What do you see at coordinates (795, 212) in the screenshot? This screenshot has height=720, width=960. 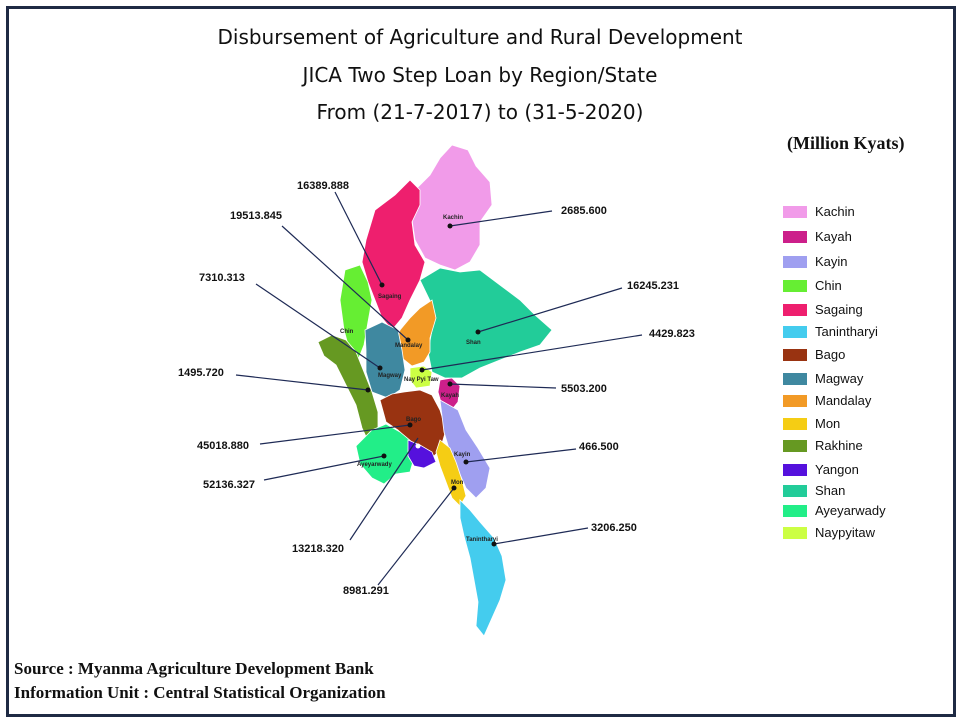 I see `legend-swatch-kachin` at bounding box center [795, 212].